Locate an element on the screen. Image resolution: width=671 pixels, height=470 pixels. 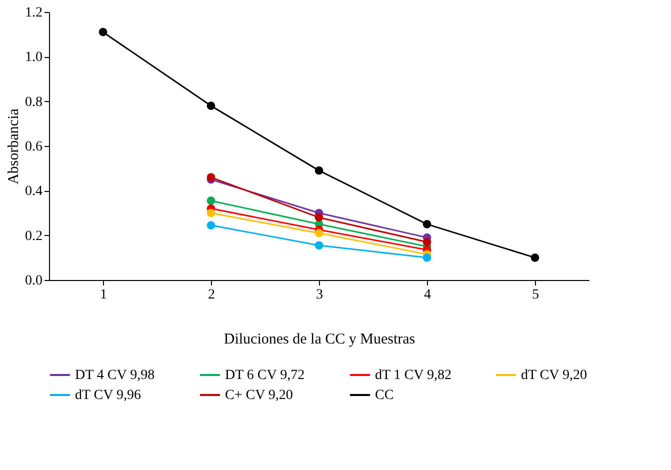
y-tick-label: 0.6 is located at coordinates (33, 147).